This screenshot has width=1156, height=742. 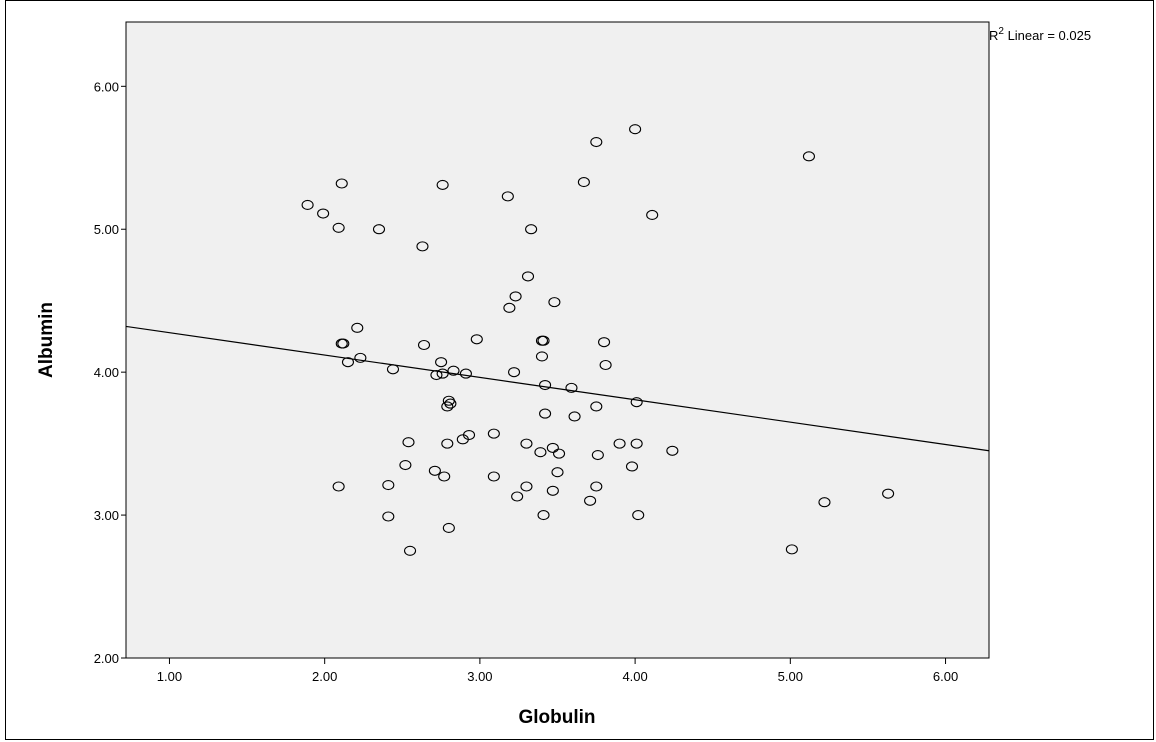 I want to click on y-tick-label: 6.00, so click(x=106, y=86).